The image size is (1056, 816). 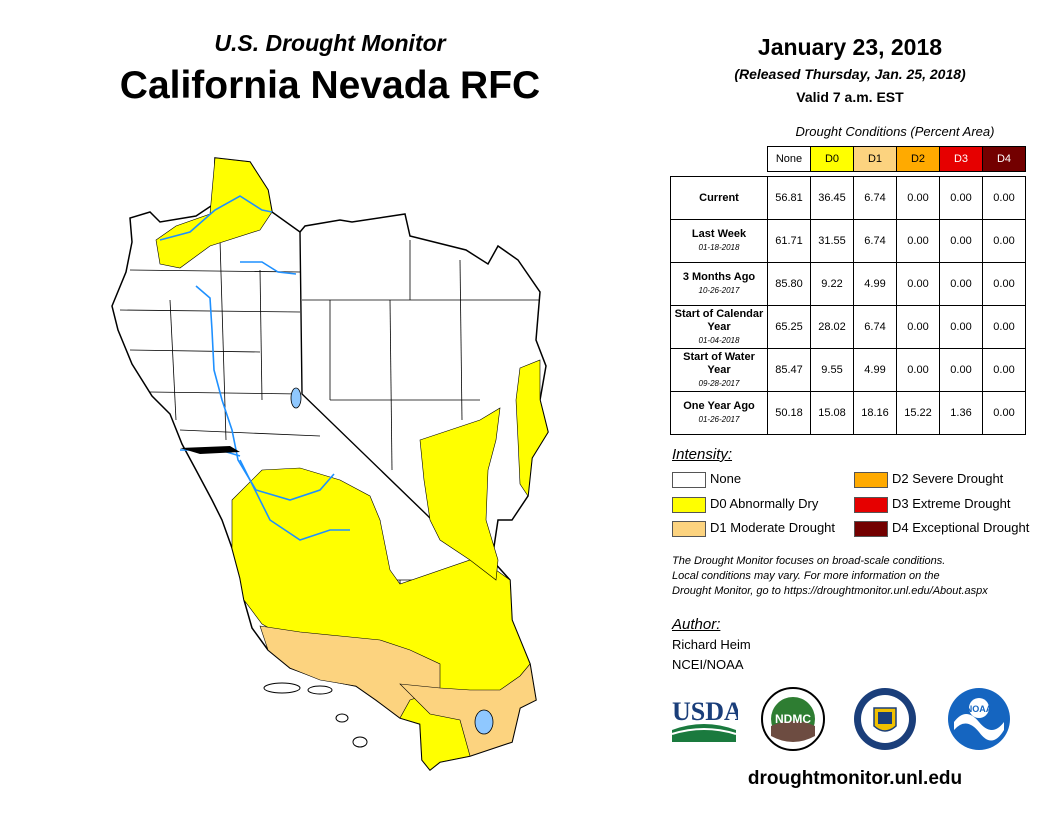 What do you see at coordinates (850, 47) in the screenshot?
I see `map-date: January 23, 2018` at bounding box center [850, 47].